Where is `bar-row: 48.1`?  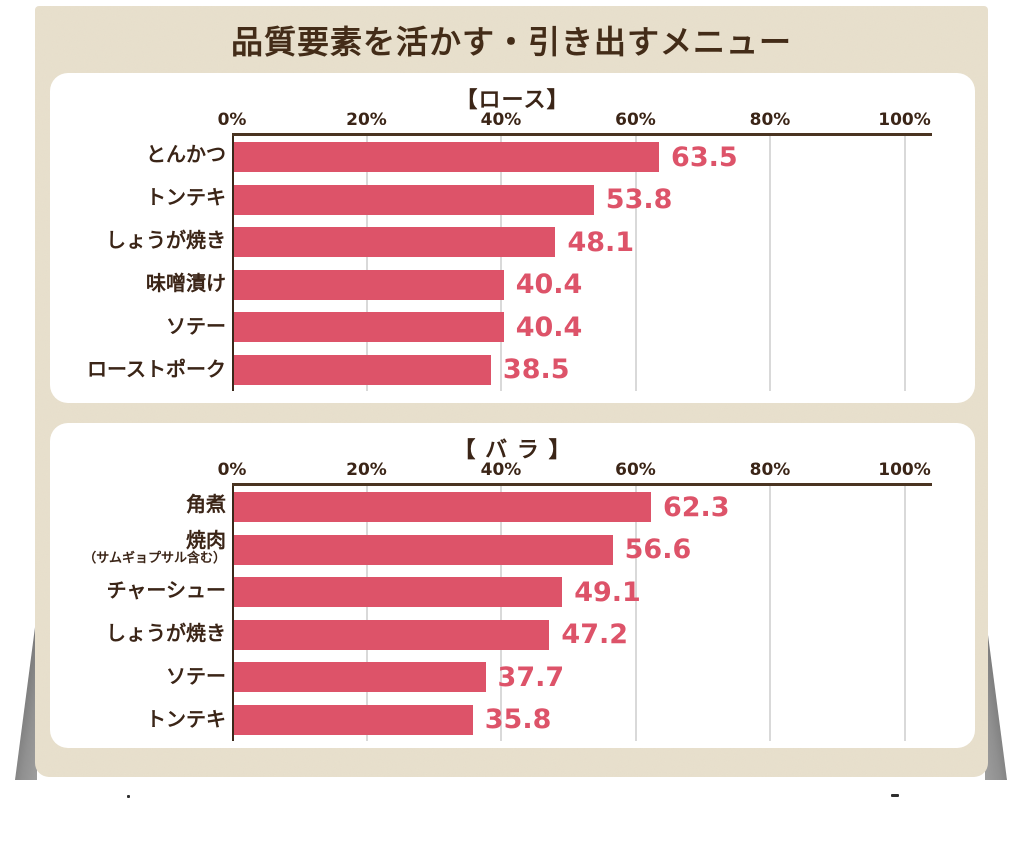 bar-row: 48.1 is located at coordinates (582, 242).